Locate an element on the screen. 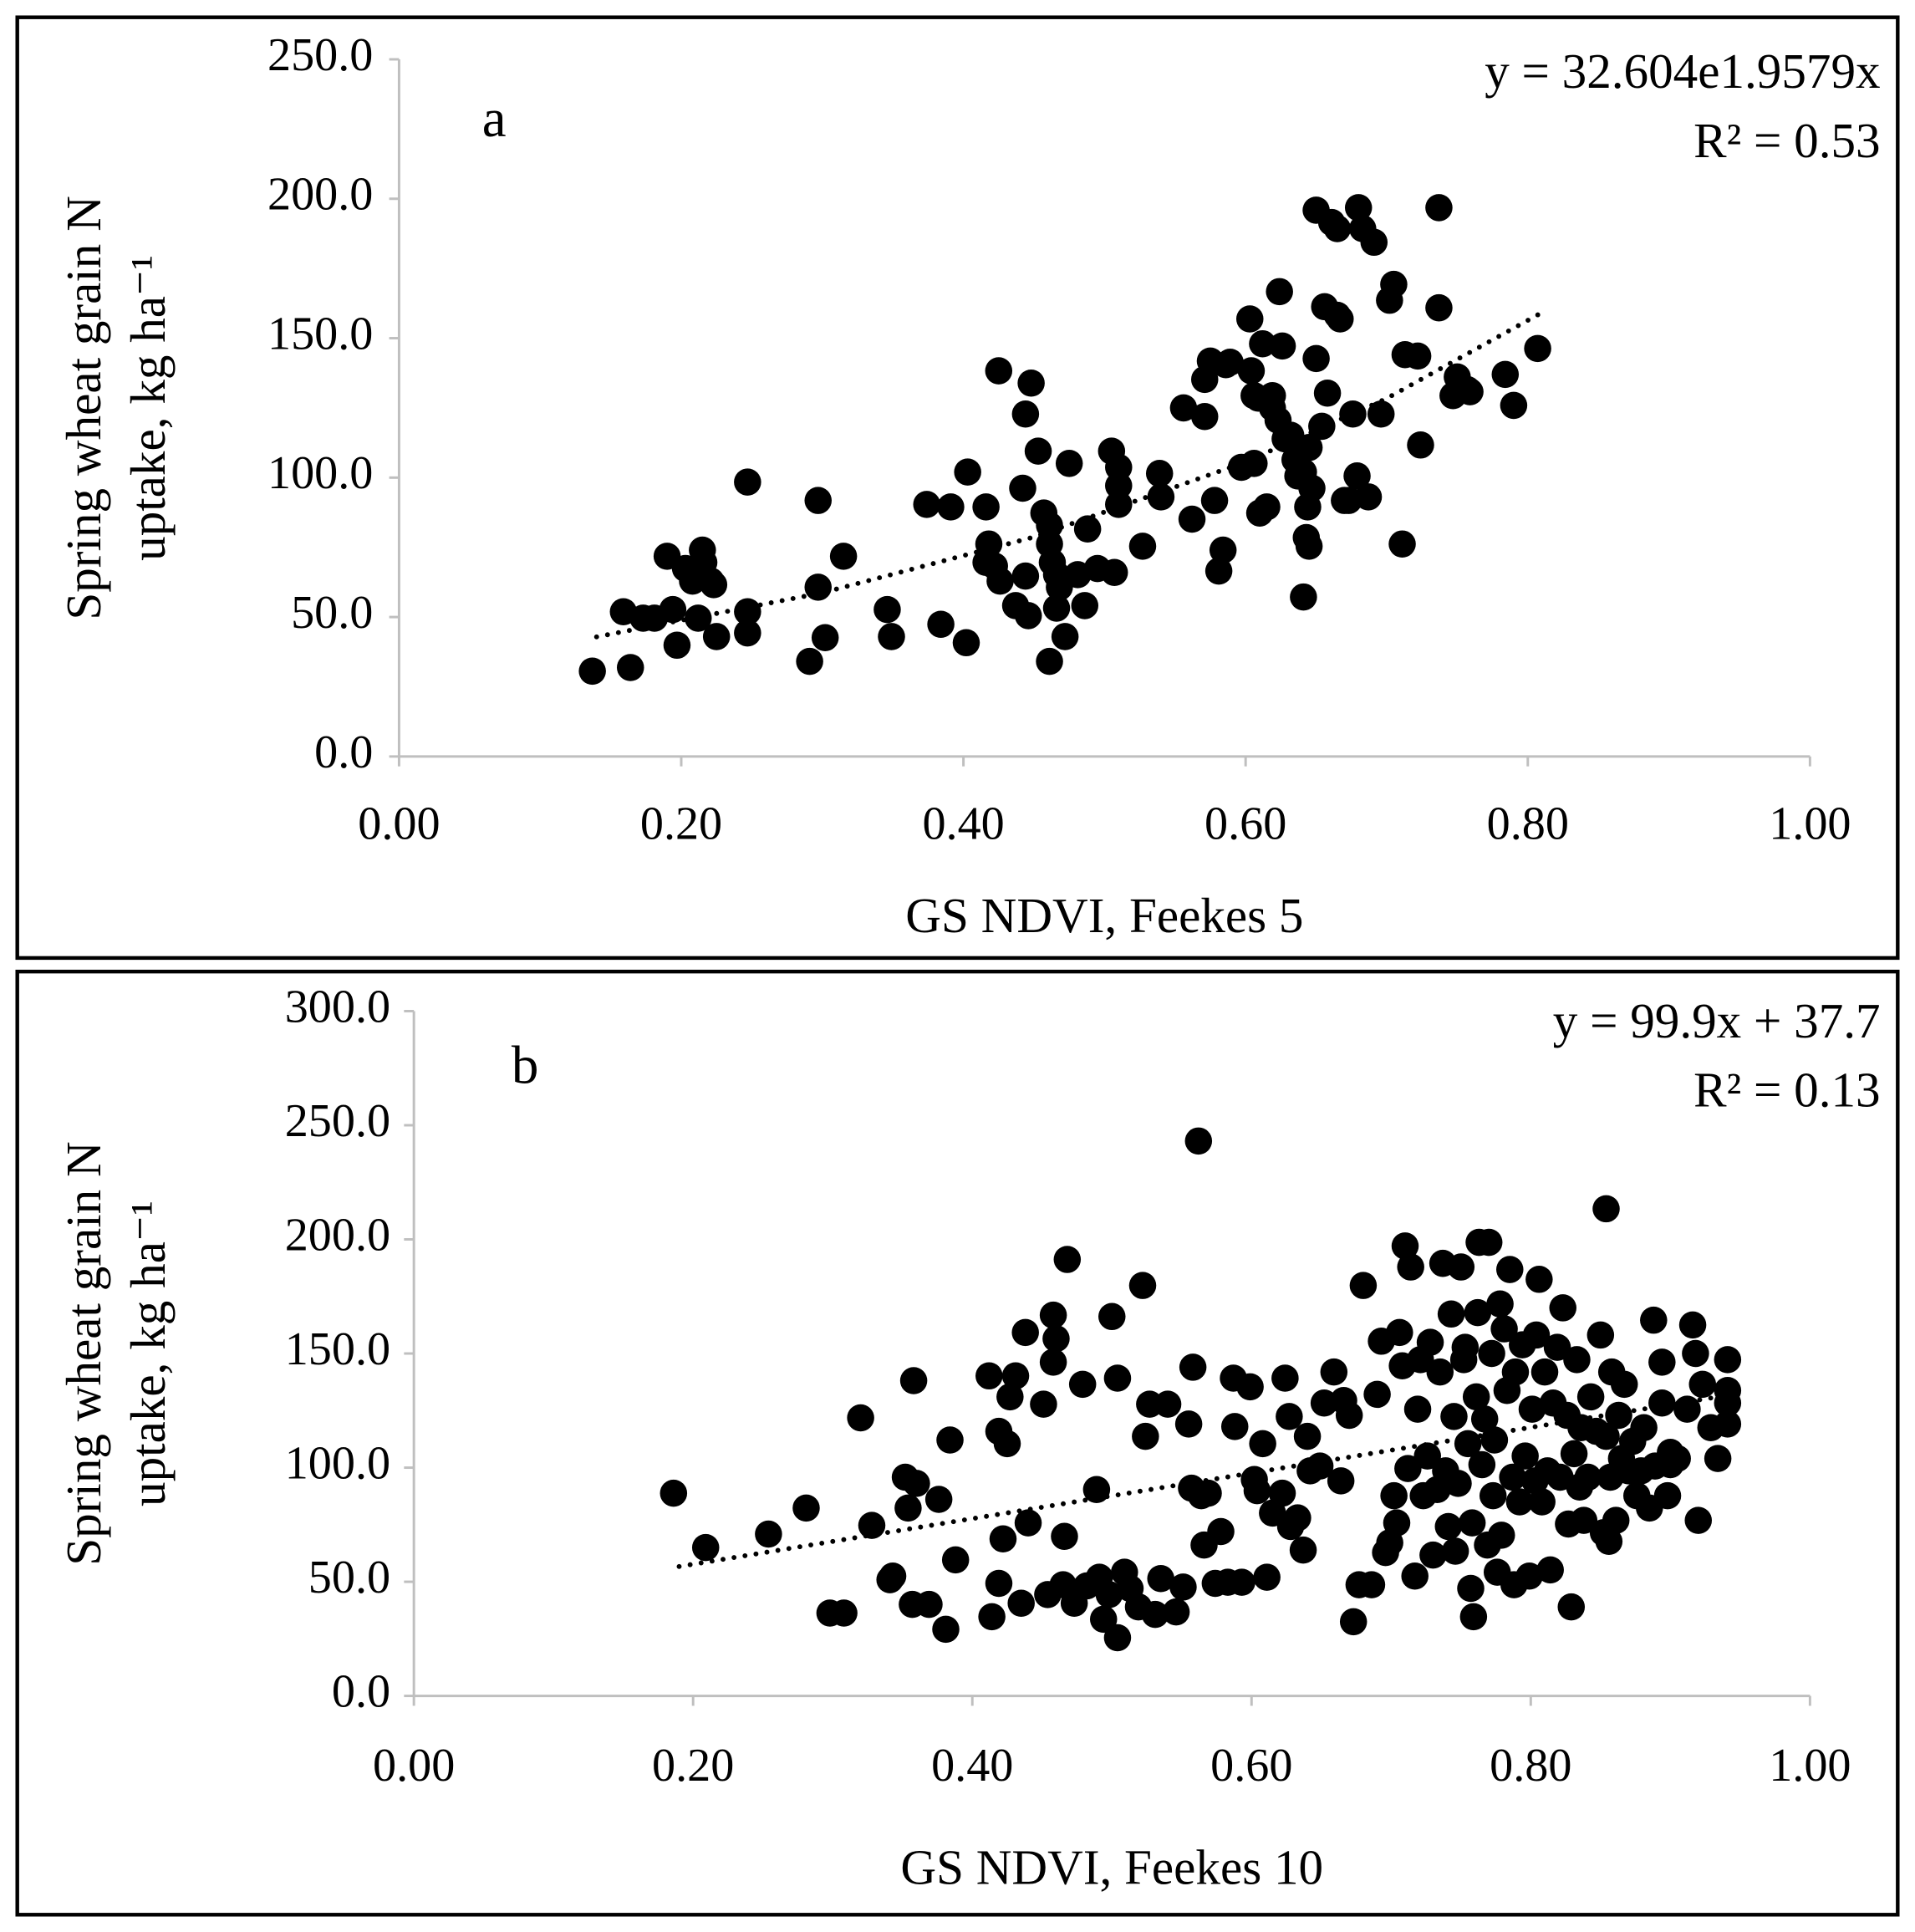 This screenshot has width=1915, height=1932. x-tick-label: 0.40 is located at coordinates (972, 1766).